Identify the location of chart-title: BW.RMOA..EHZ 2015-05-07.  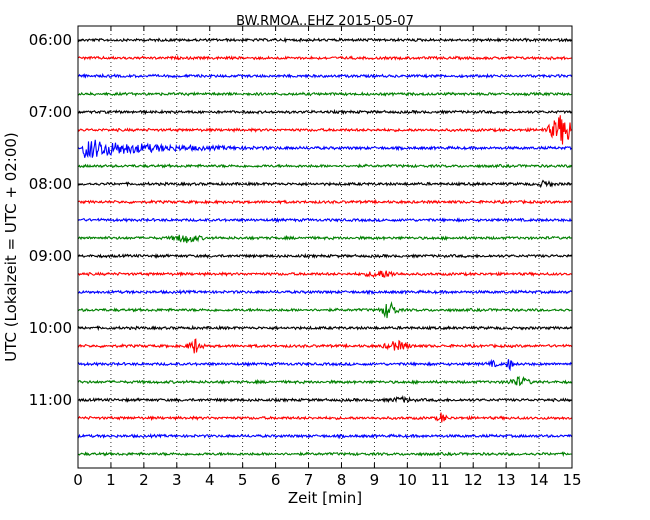
(325, 21).